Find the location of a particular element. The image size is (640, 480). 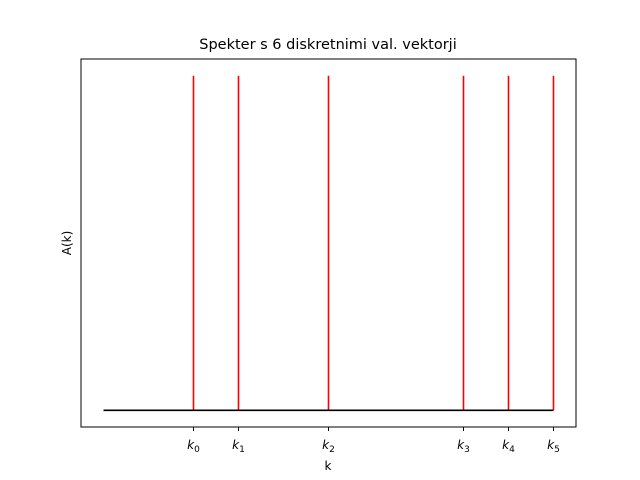

x-tick-label-0: k0 is located at coordinates (193, 446).